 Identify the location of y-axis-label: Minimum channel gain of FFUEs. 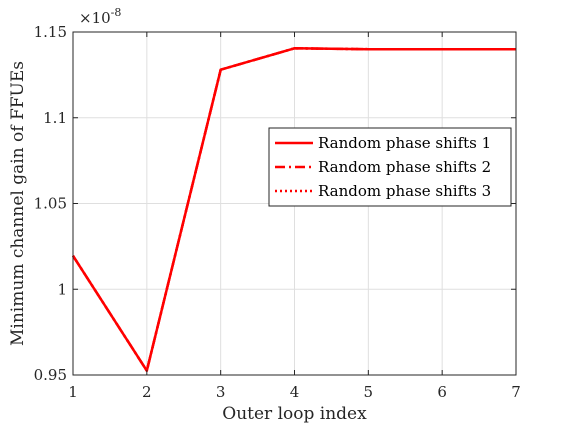
(18, 203).